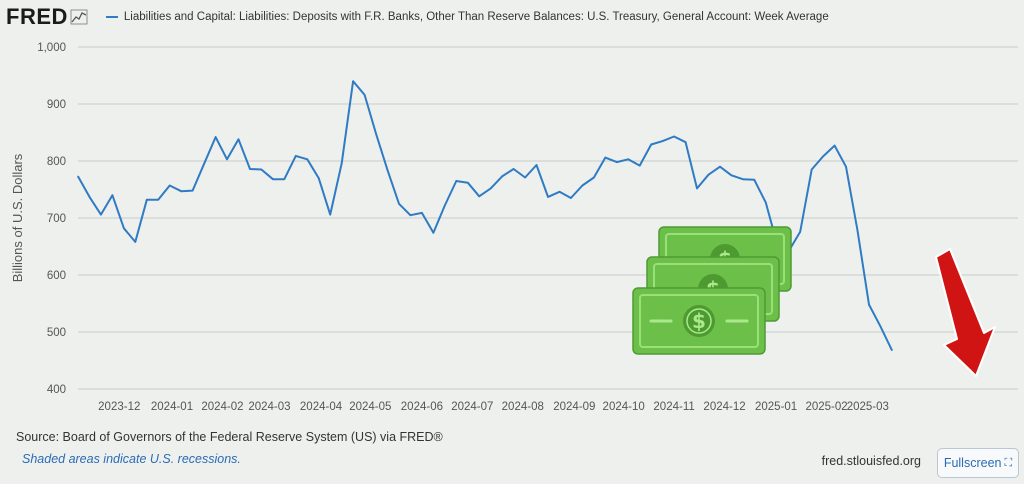 Image resolution: width=1024 pixels, height=484 pixels. I want to click on recession-note: Shaded areas indicate U.S. recessions., so click(131, 459).